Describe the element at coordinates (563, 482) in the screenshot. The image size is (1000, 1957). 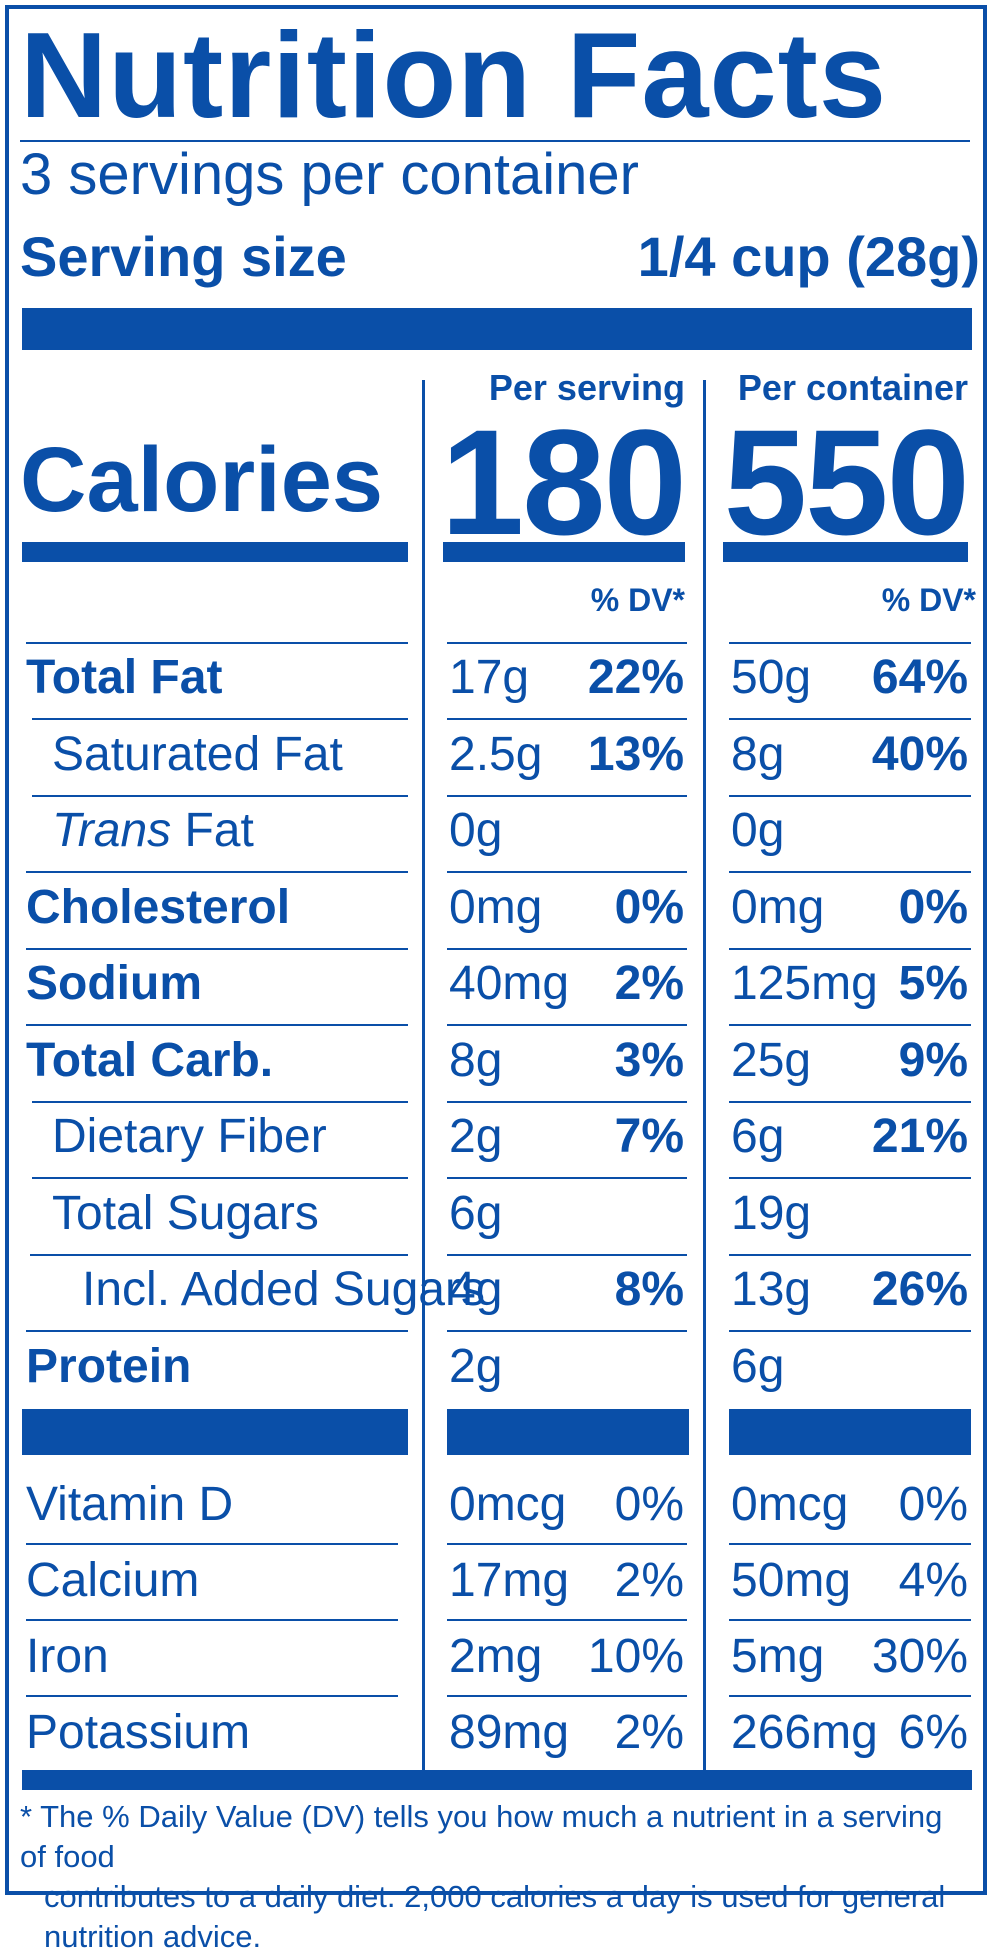
I see `calories-per-serving: 180` at that location.